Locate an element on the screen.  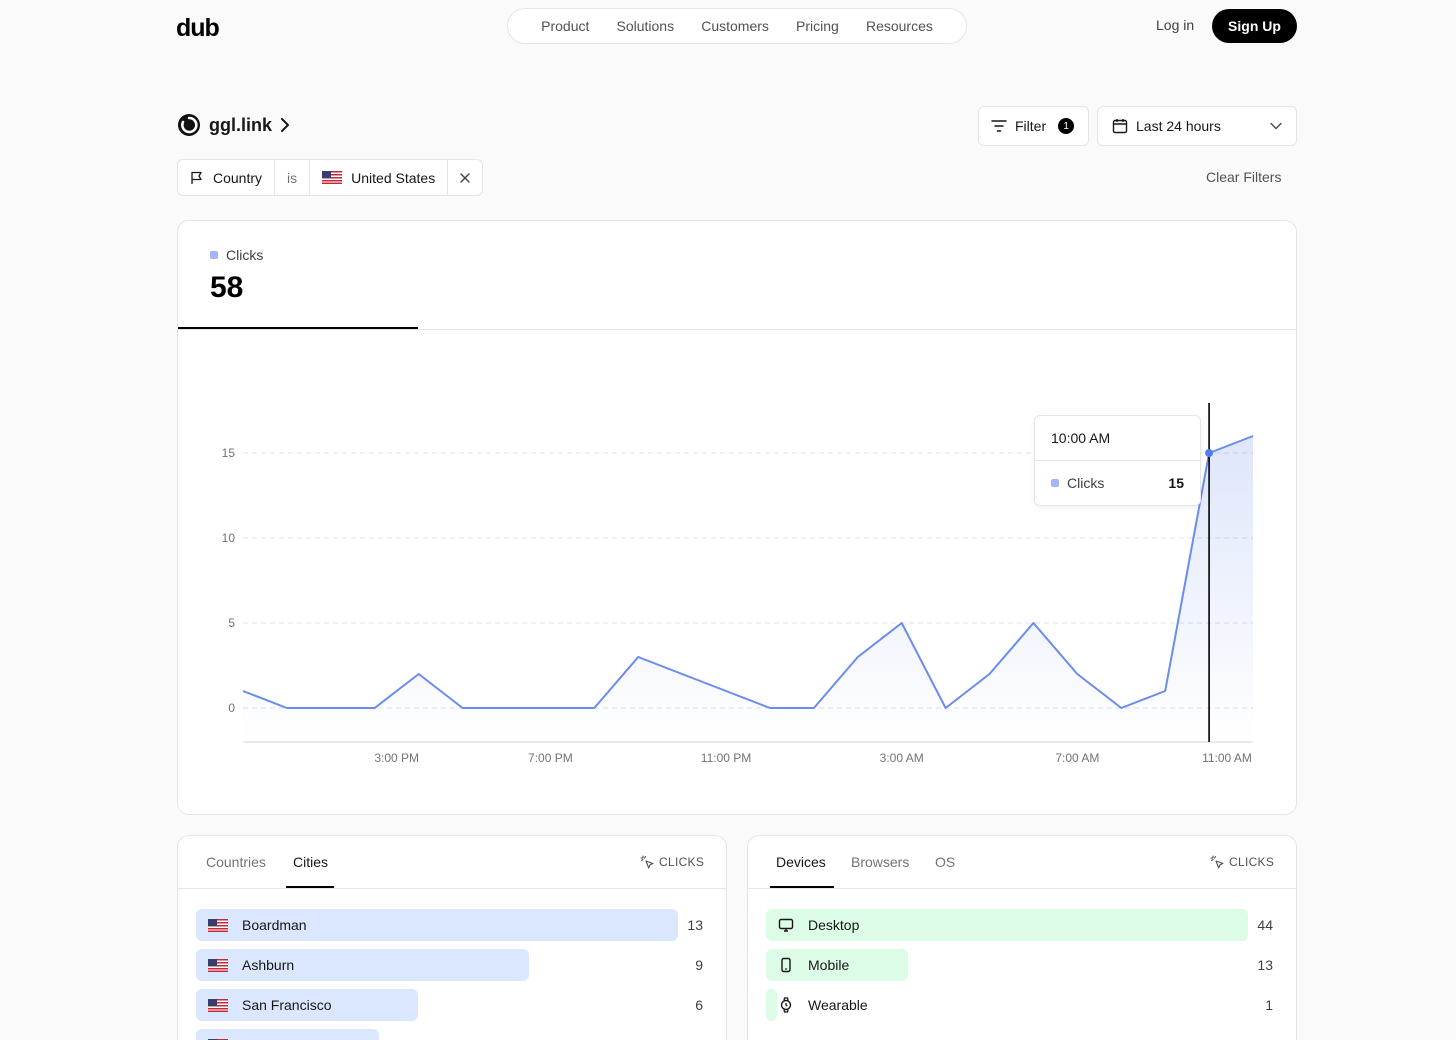
row-value: 6 is located at coordinates (699, 1005).